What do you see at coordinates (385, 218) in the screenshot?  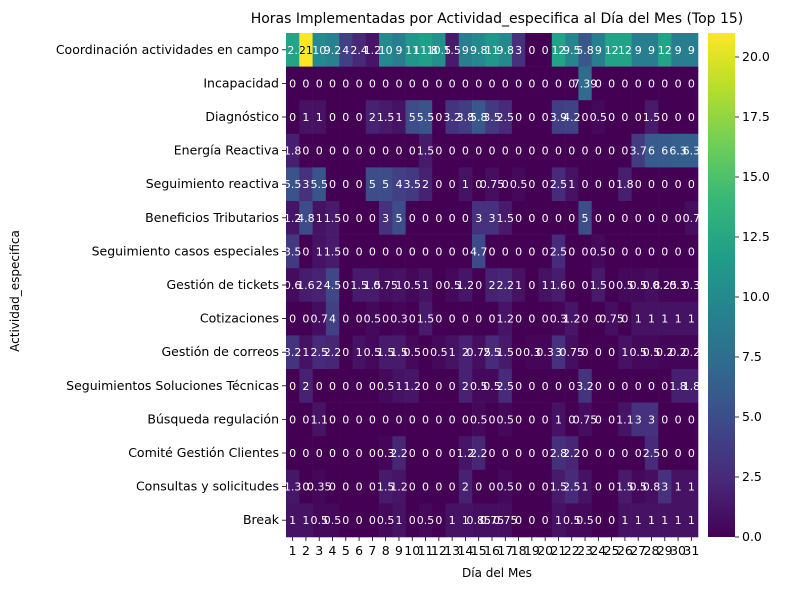 I see `cell-value-label: 3` at bounding box center [385, 218].